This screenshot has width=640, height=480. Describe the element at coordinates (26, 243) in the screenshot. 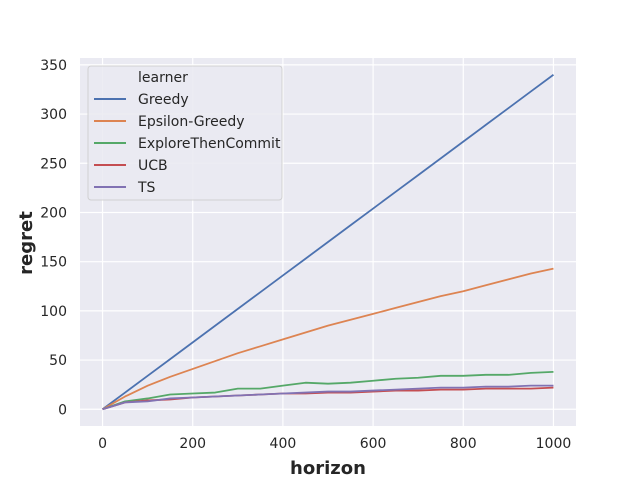

I see `y-axis-title: regret` at that location.